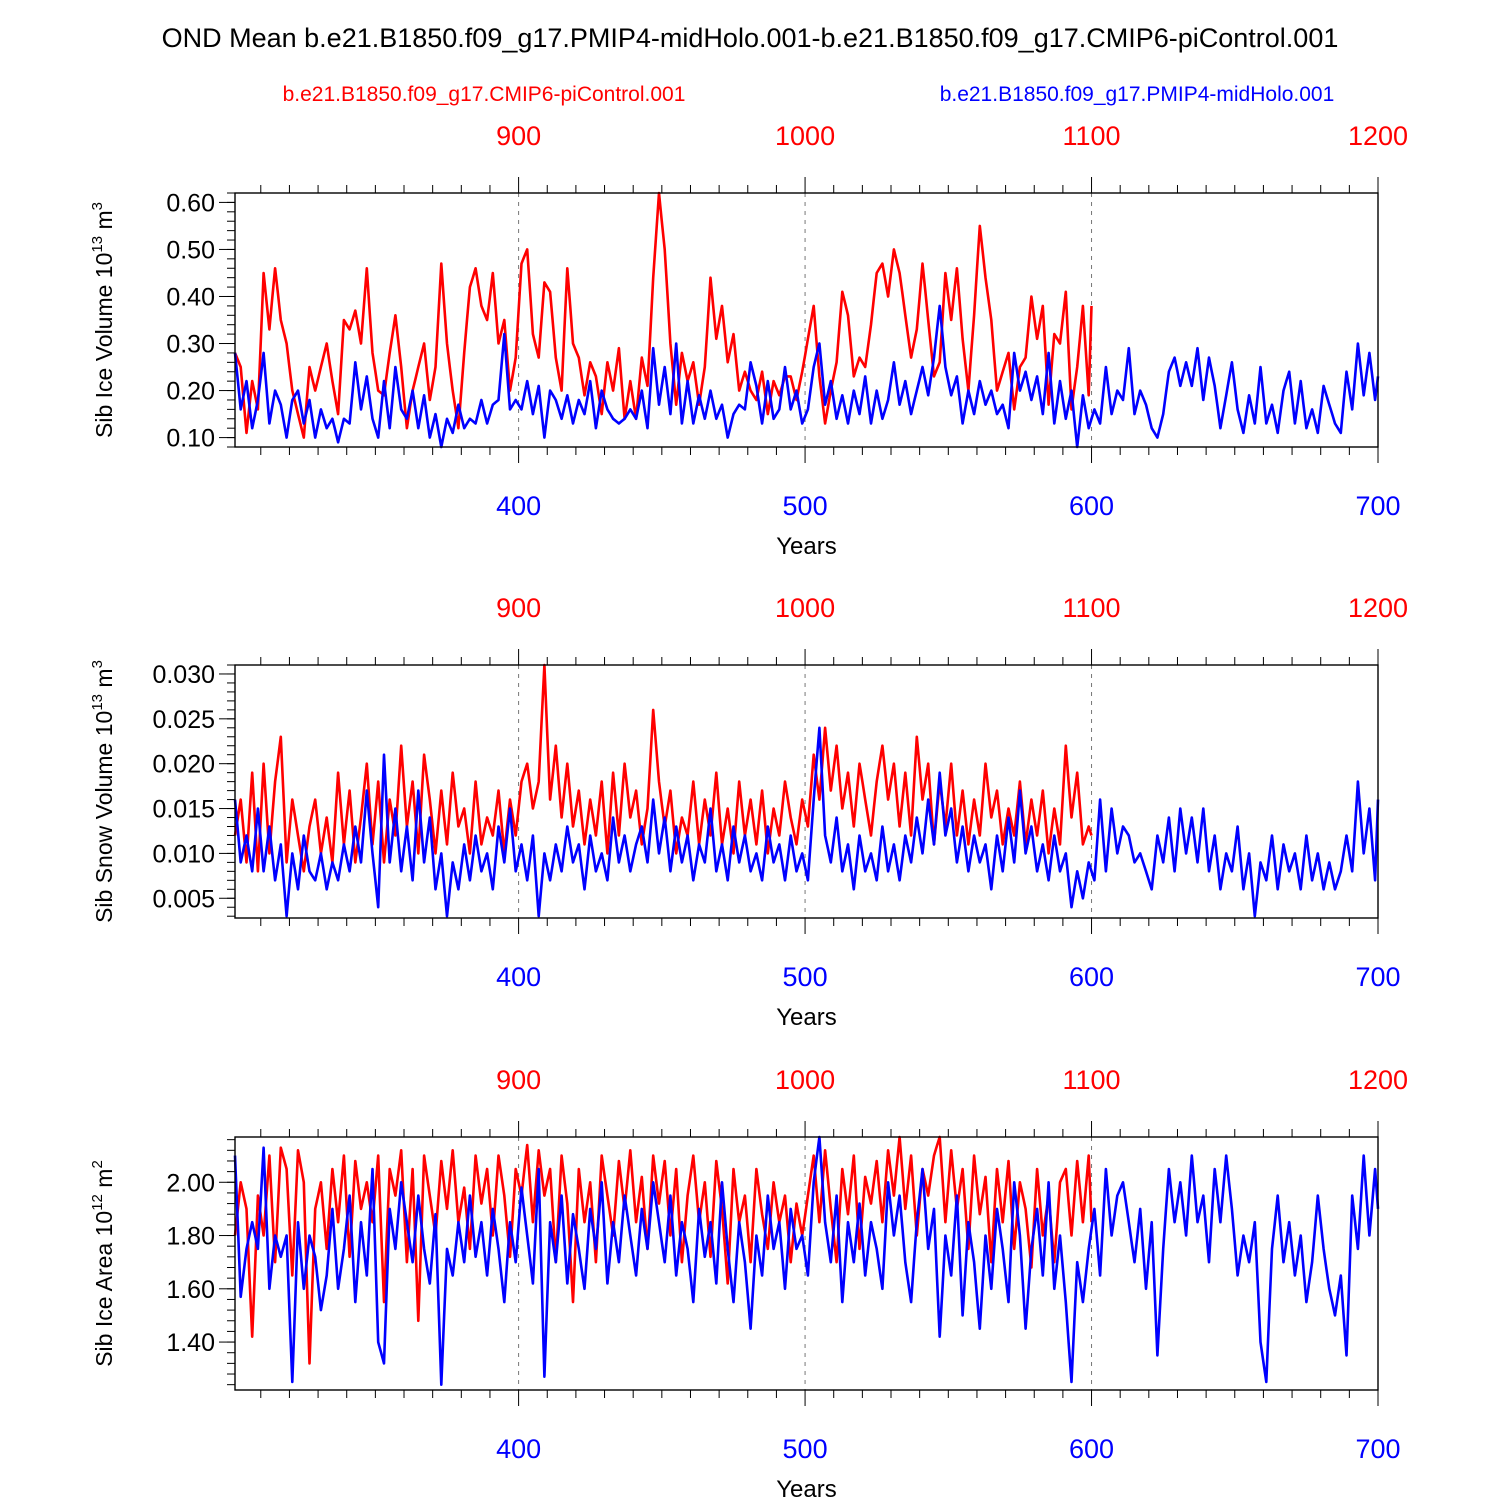 This screenshot has height=1500, width=1500. What do you see at coordinates (190, 345) in the screenshot?
I see `y-tick-label: 0.30` at bounding box center [190, 345].